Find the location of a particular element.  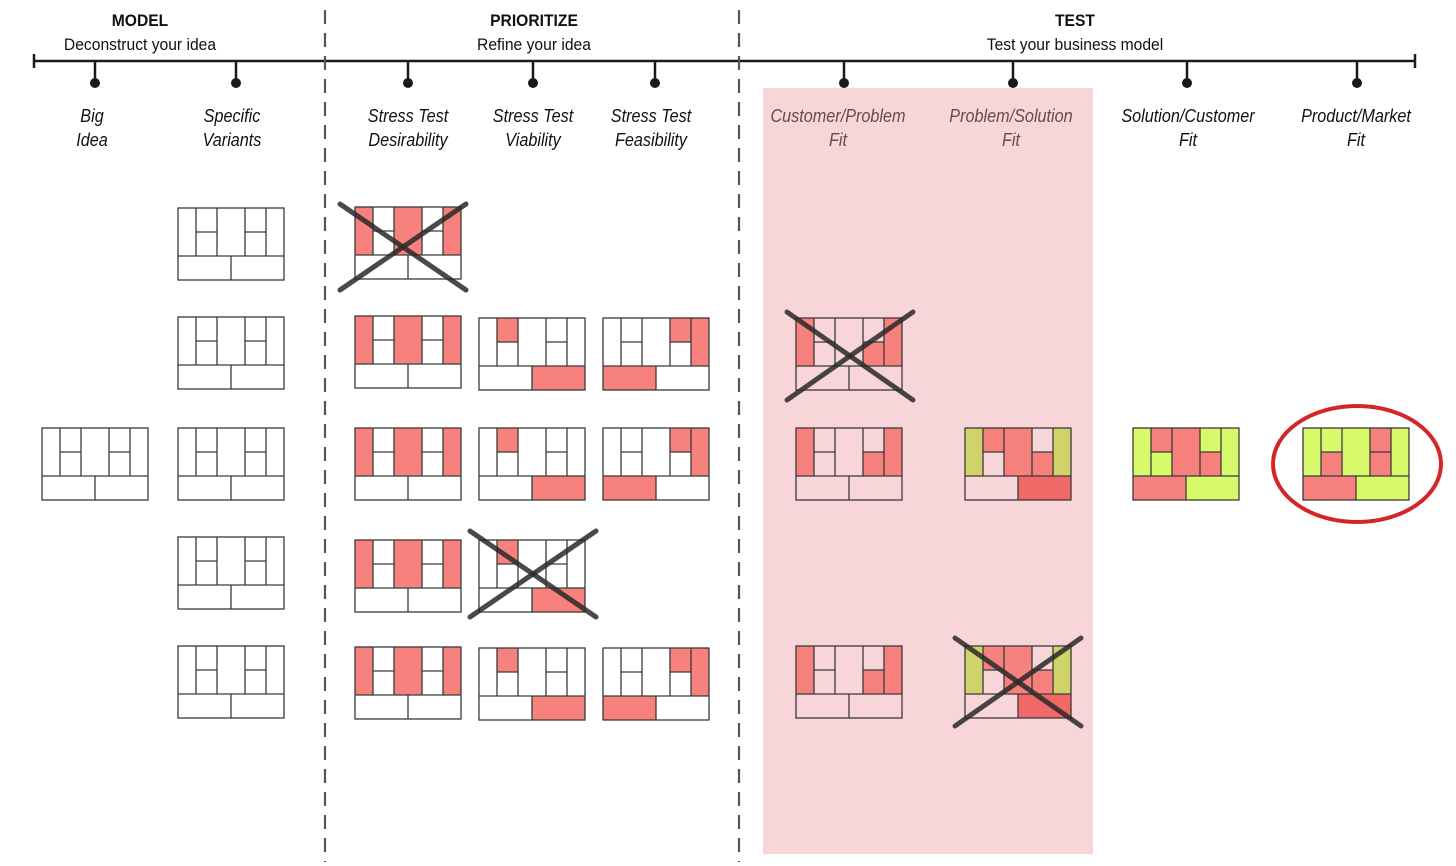

step-label-line1: Stress Test is located at coordinates (651, 116).